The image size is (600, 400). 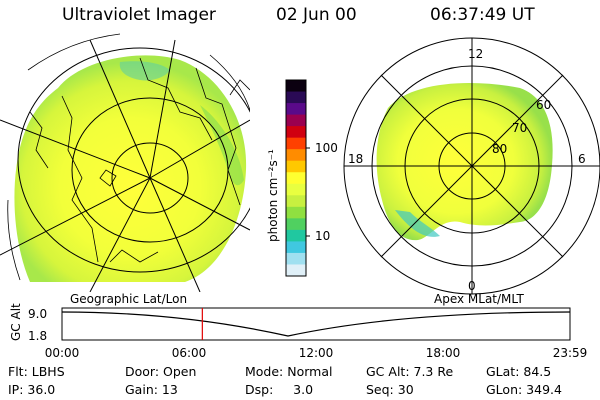 What do you see at coordinates (524, 389) in the screenshot?
I see `info-glon: GLon: 349.4` at bounding box center [524, 389].